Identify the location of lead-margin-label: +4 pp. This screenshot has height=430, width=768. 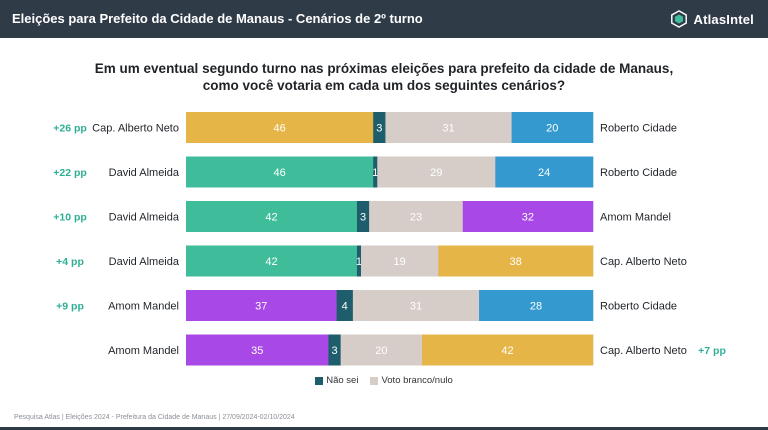
(70, 262).